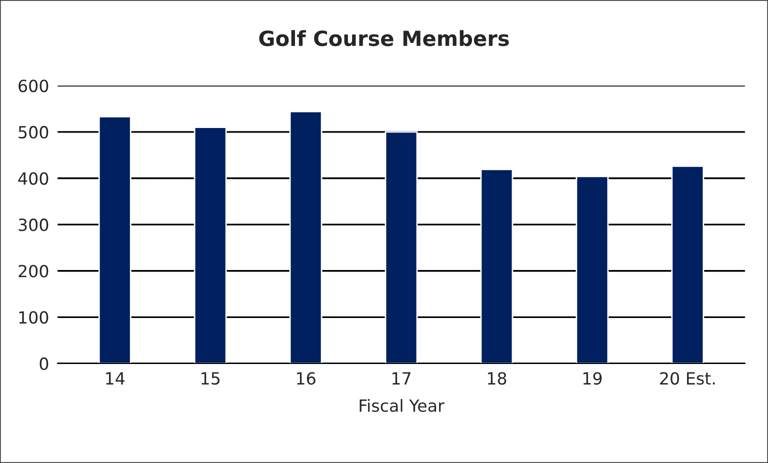  What do you see at coordinates (33, 86) in the screenshot?
I see `y-tick-label: 600` at bounding box center [33, 86].